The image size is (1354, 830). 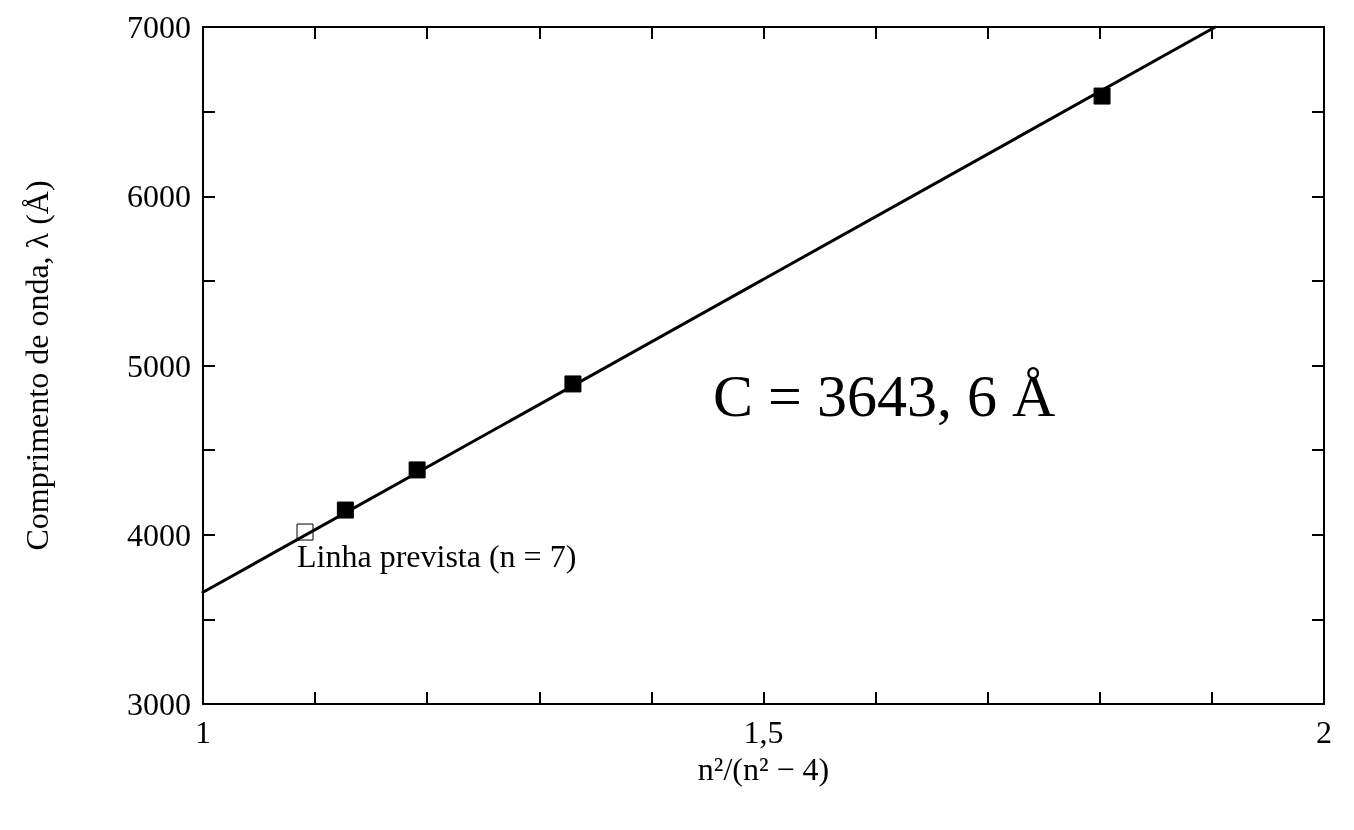 What do you see at coordinates (884, 395) in the screenshot?
I see `annotation: C = 3643, 6 Å` at bounding box center [884, 395].